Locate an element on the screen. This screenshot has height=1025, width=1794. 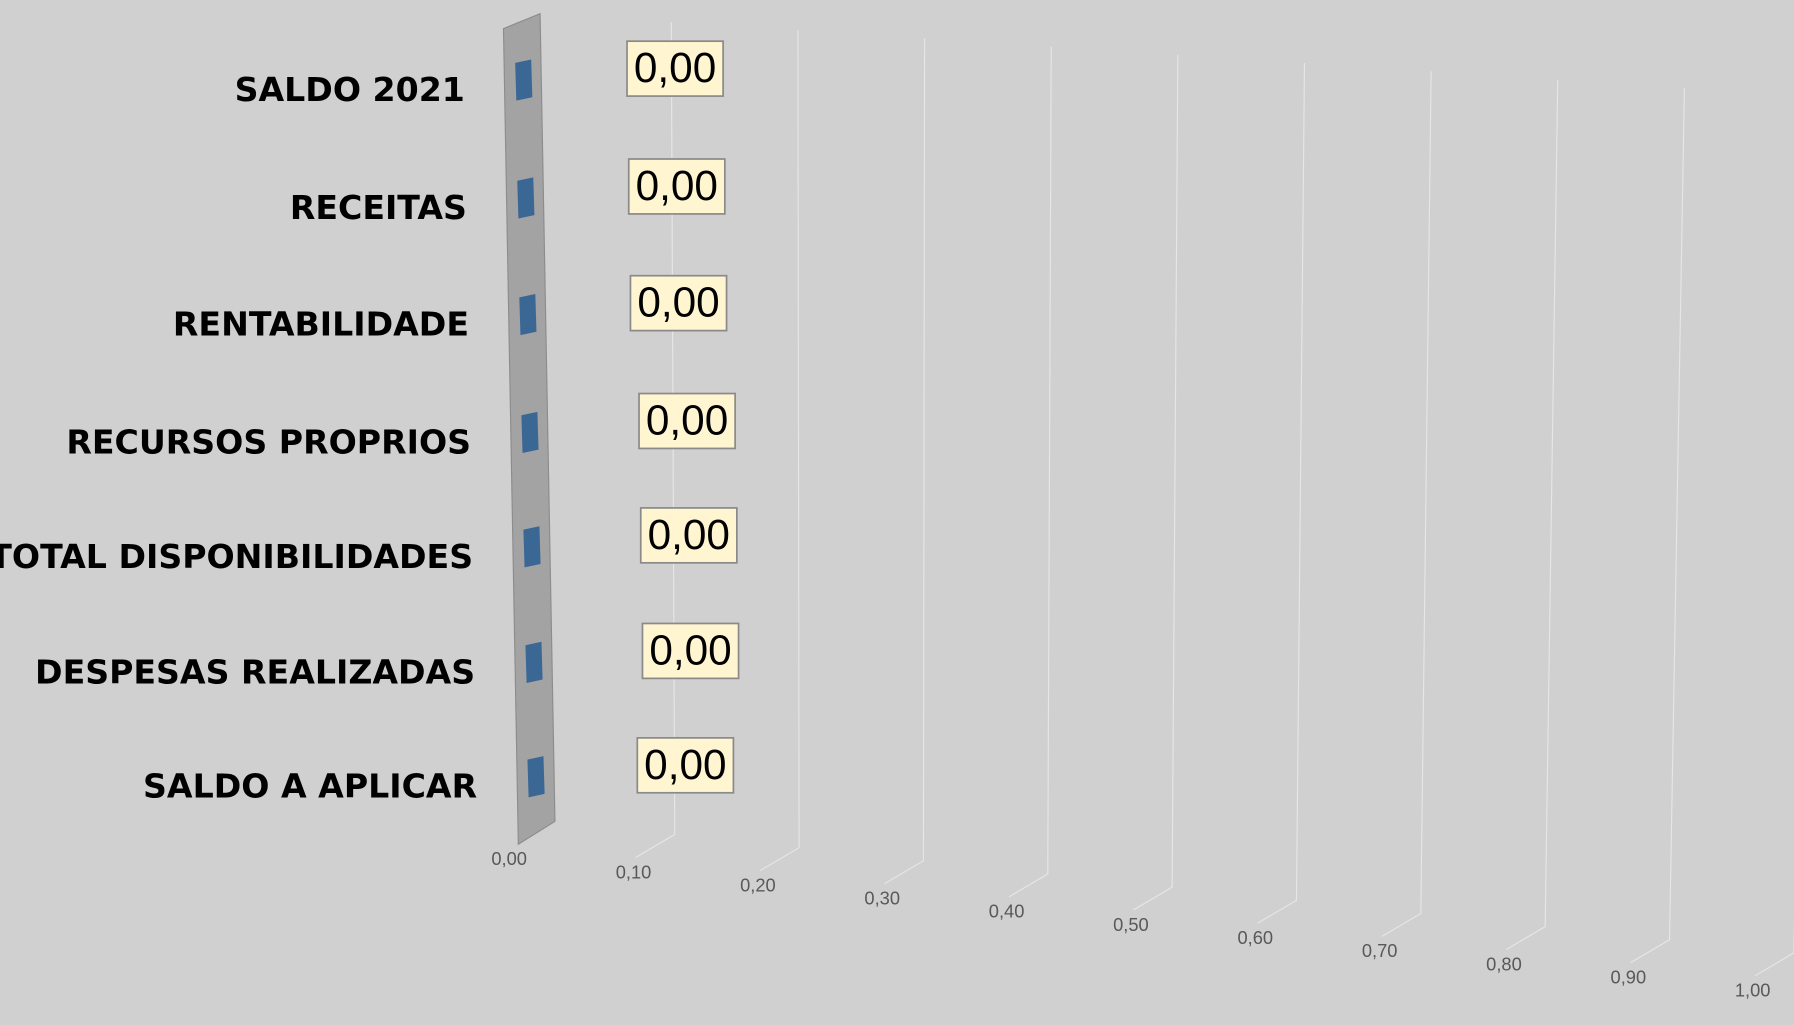
category-label: RECEITAS is located at coordinates (378, 207).